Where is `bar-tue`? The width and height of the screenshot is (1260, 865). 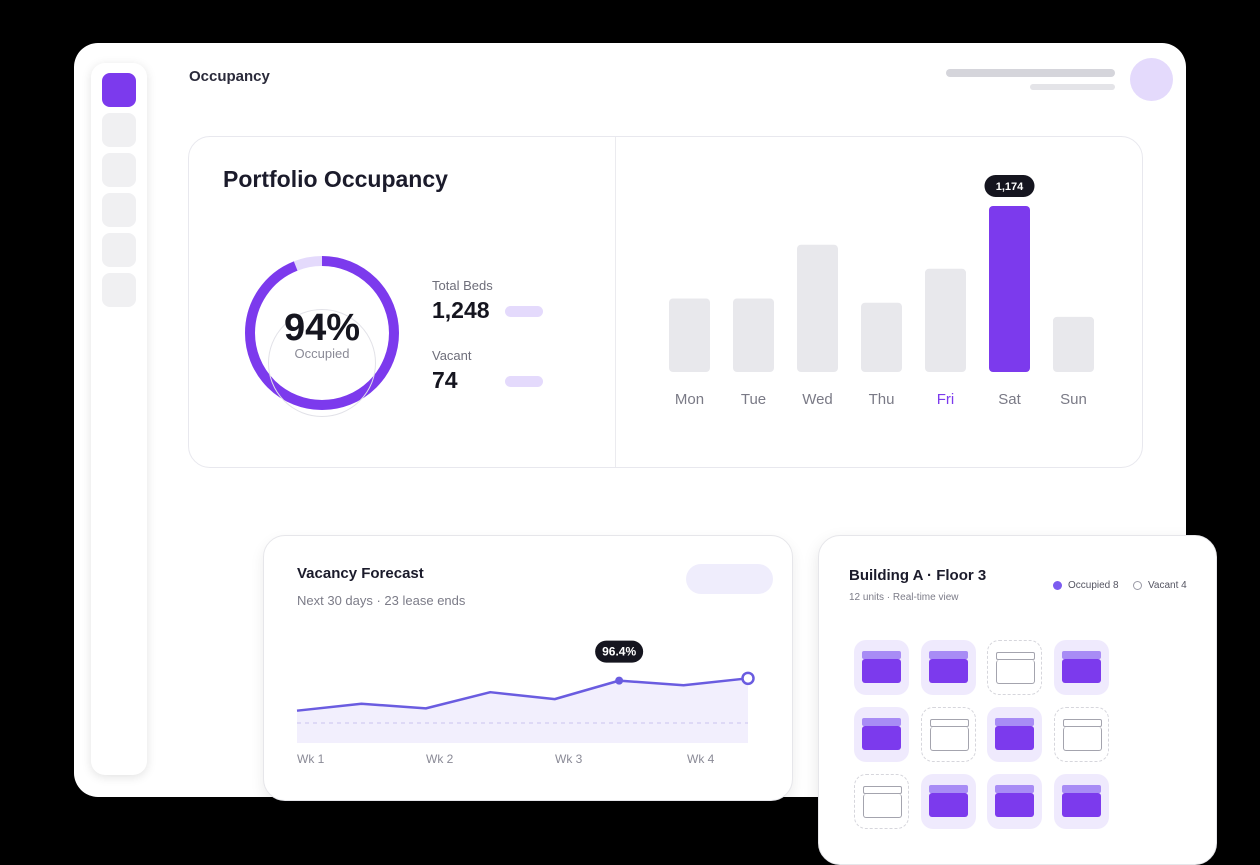 bar-tue is located at coordinates (753, 335).